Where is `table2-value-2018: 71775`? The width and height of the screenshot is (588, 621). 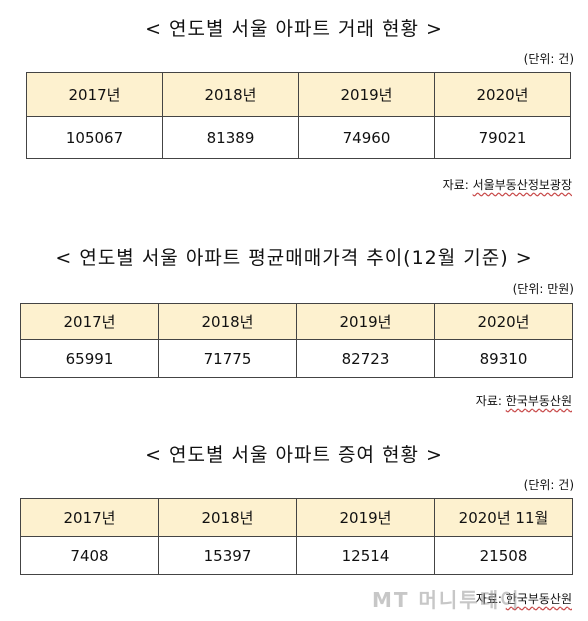
table2-value-2018: 71775 is located at coordinates (227, 358).